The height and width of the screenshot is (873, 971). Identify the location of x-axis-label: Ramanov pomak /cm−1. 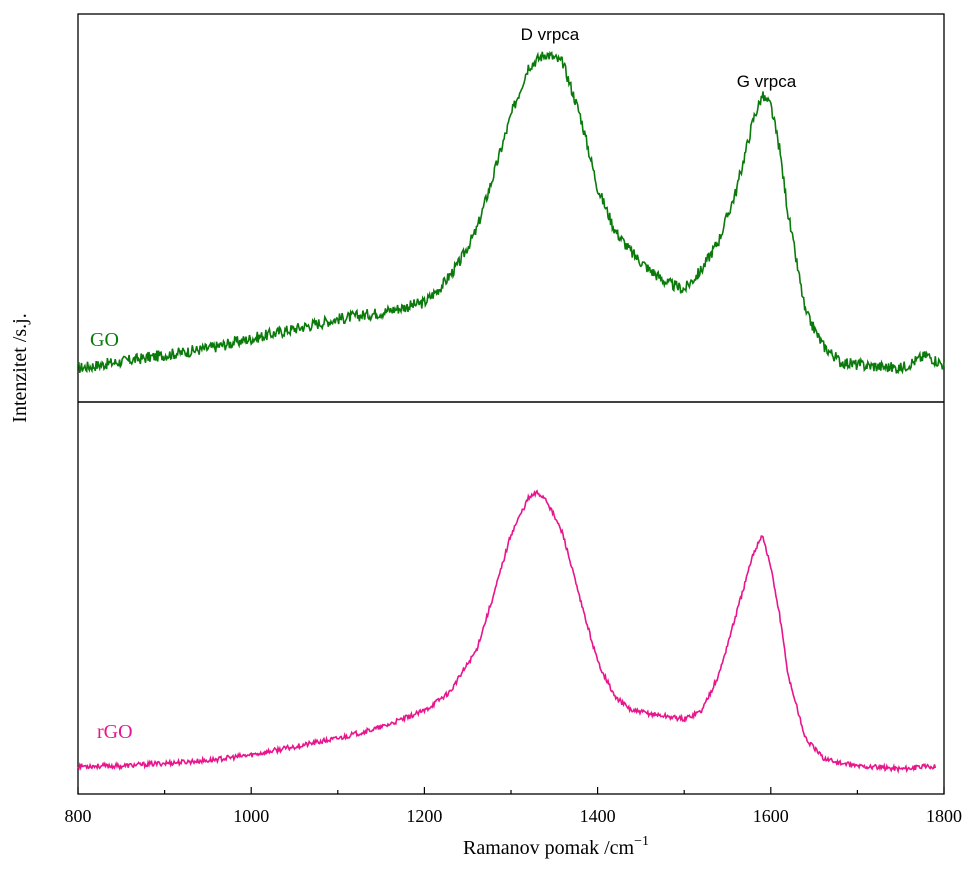
(556, 846).